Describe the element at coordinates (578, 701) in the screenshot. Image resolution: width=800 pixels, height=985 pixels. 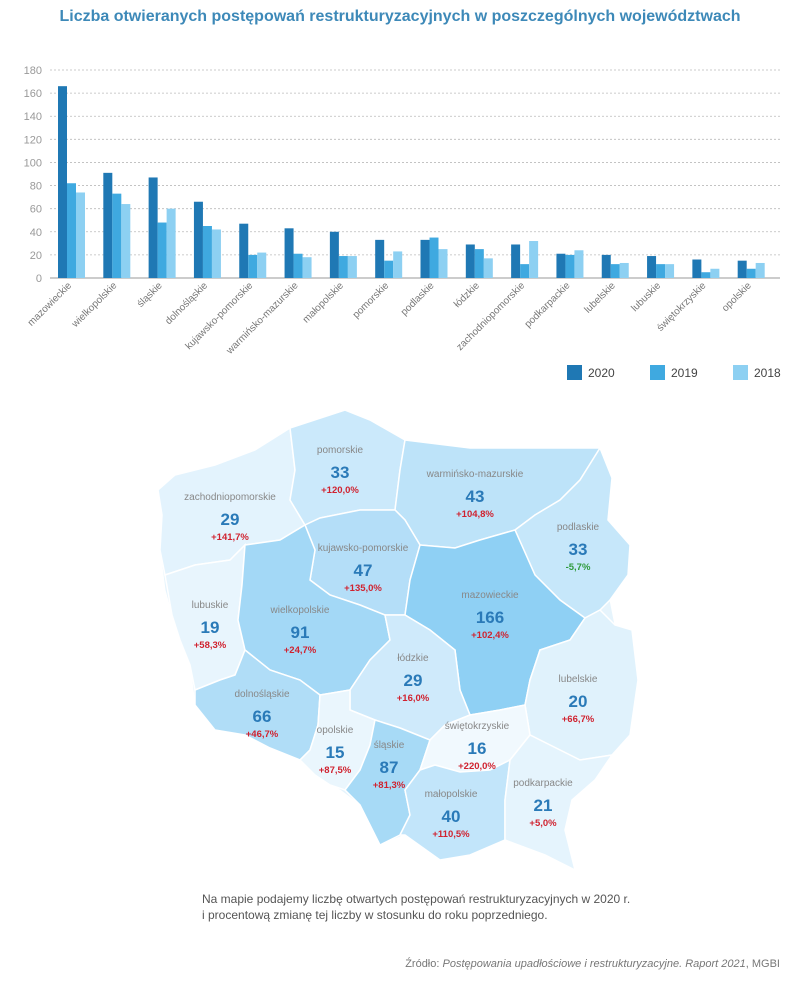
I see `region-label-value: 20` at that location.